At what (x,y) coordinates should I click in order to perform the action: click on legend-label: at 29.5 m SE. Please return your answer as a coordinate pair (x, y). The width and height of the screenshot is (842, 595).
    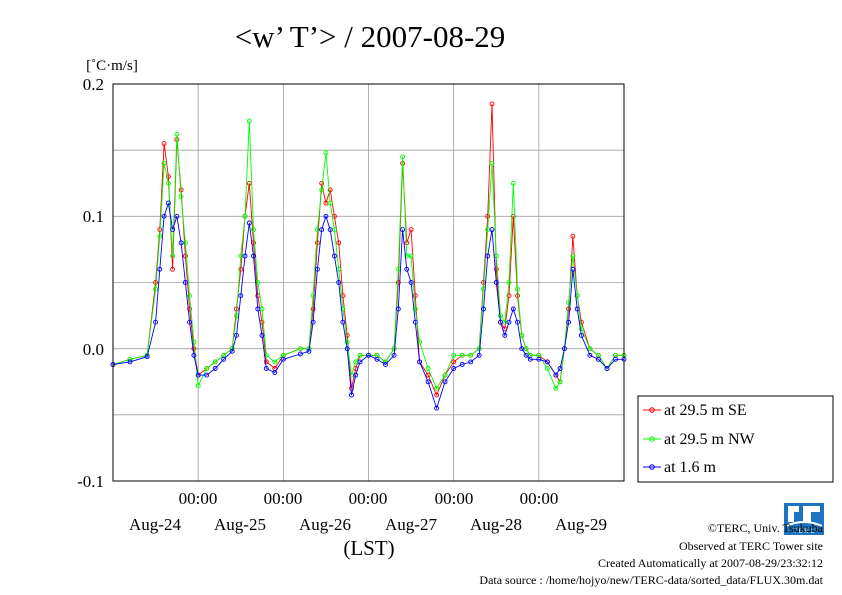
    Looking at the image, I should click on (705, 410).